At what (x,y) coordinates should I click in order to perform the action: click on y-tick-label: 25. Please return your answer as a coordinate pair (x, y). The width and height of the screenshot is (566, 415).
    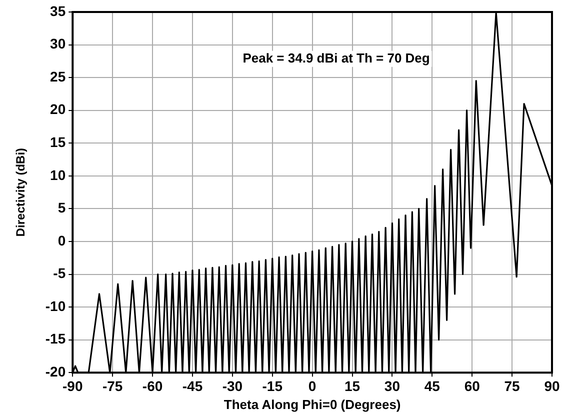
    Looking at the image, I should click on (58, 76).